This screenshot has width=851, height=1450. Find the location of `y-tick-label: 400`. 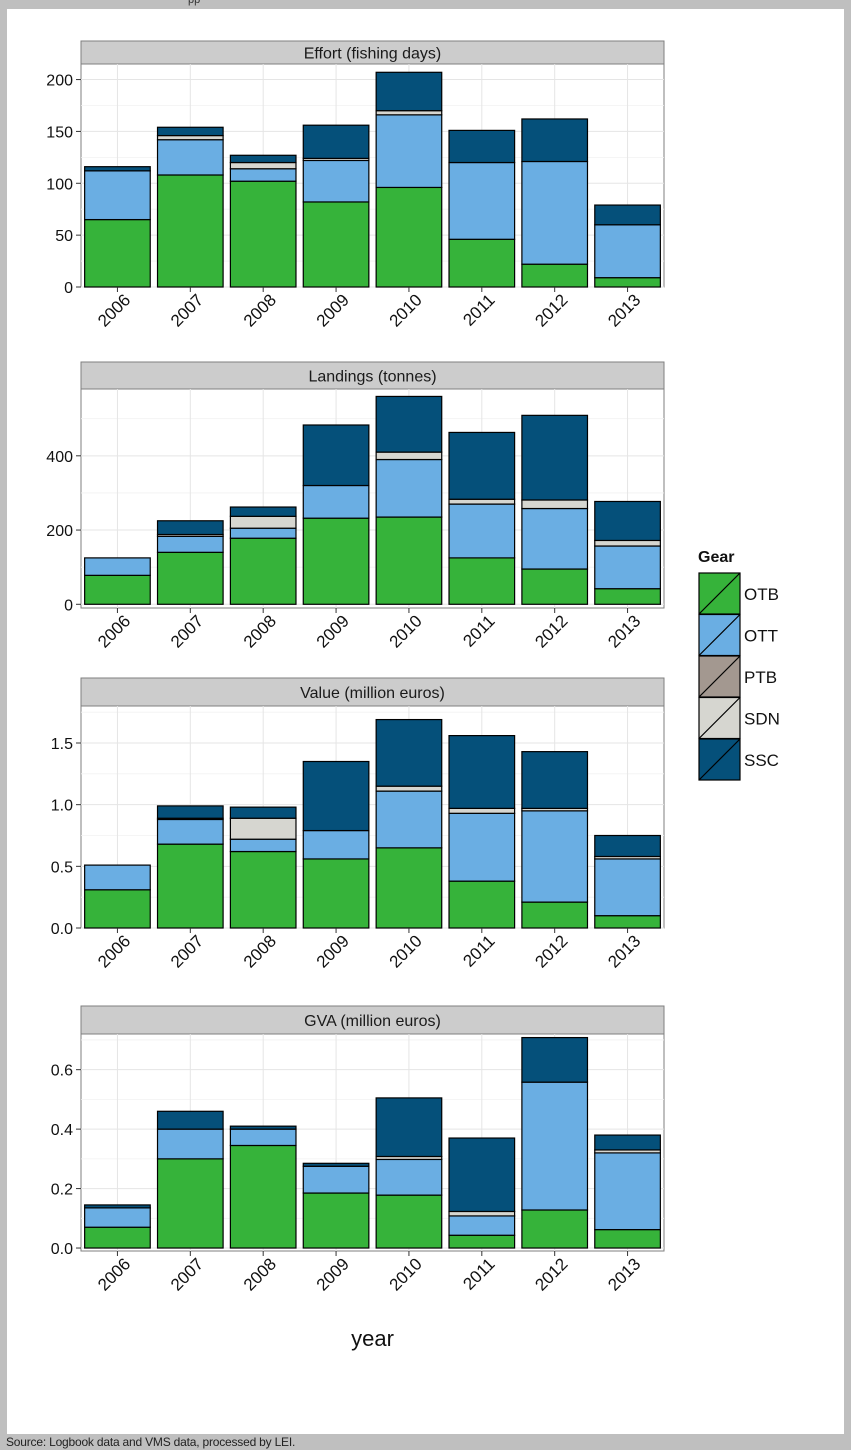

y-tick-label: 400 is located at coordinates (59, 457).